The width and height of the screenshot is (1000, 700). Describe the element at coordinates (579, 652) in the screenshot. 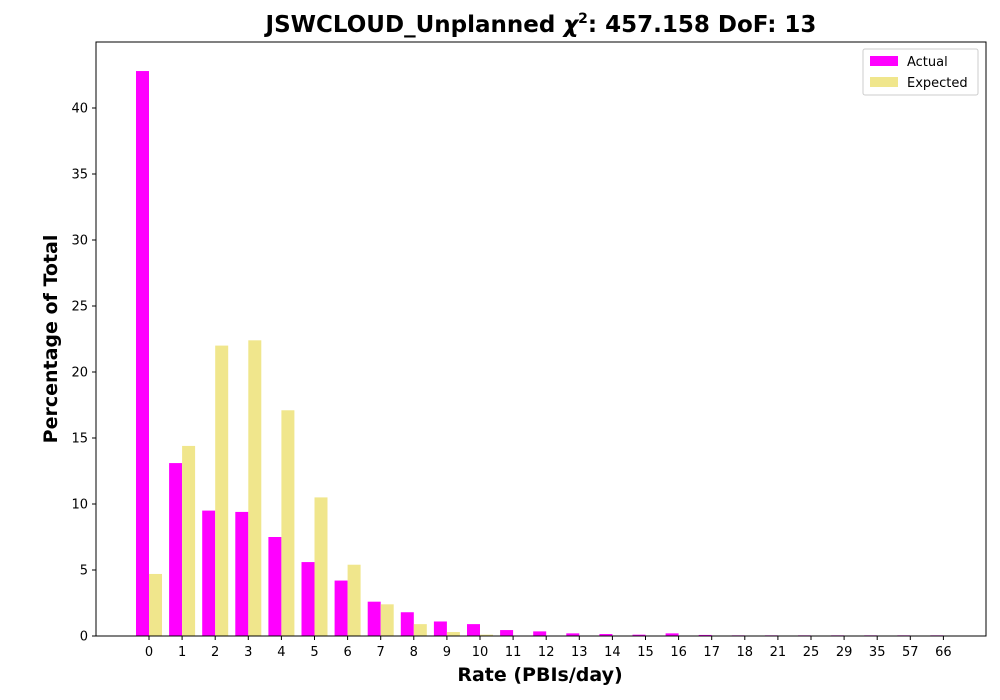

I see `x-tick-label: 13` at that location.